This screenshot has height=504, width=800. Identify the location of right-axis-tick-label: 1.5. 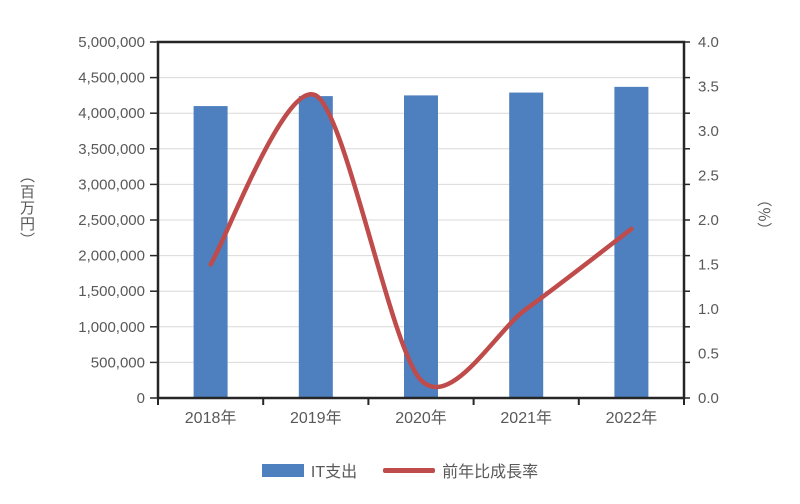
(708, 265).